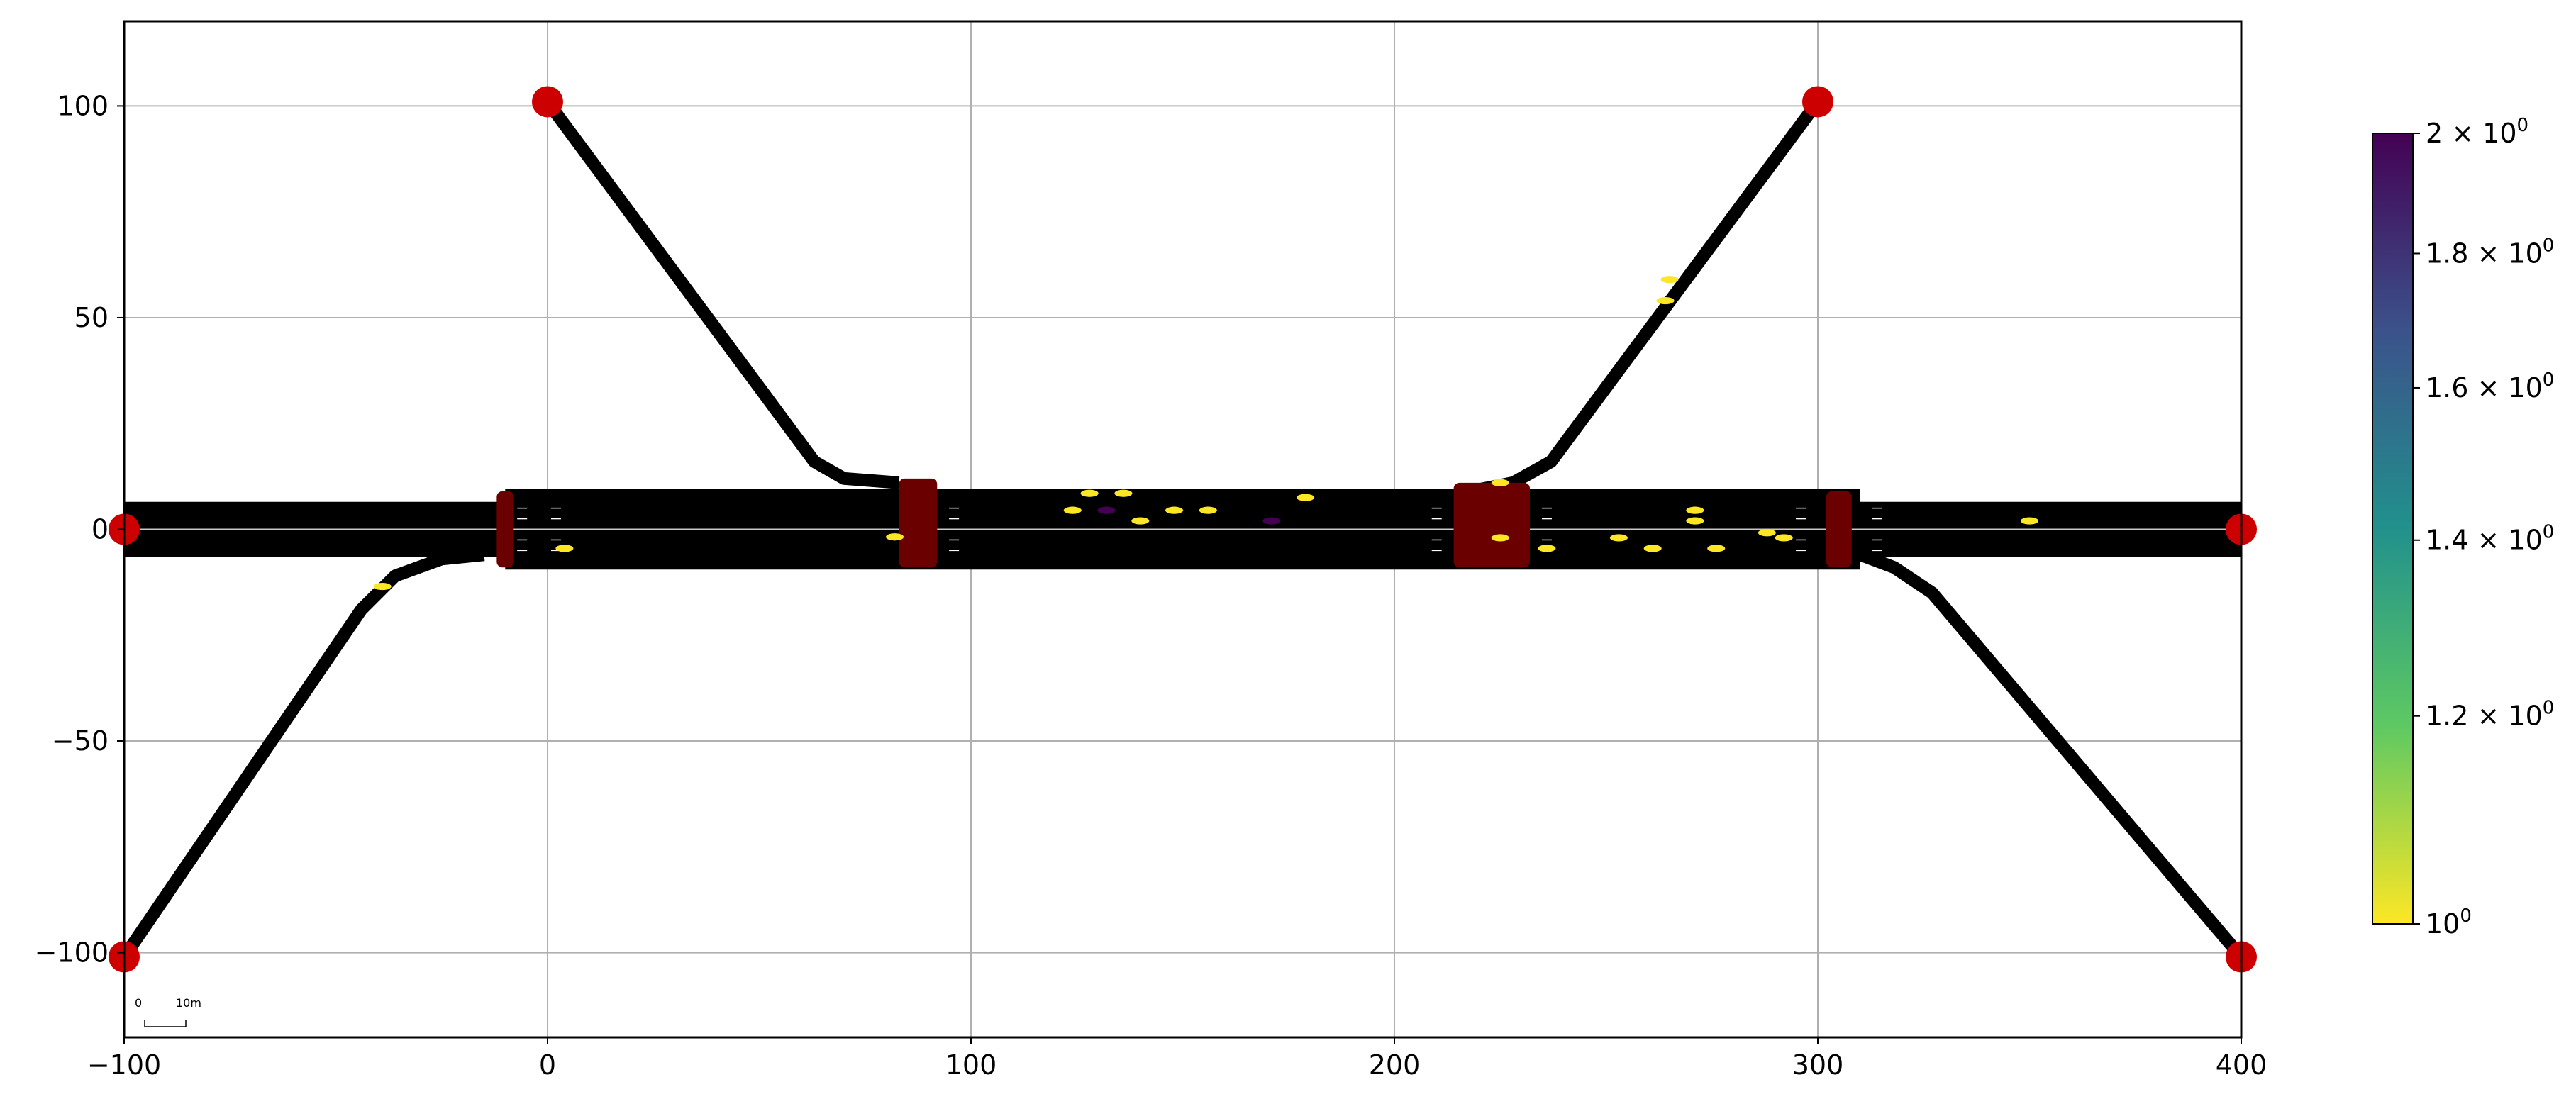 This screenshot has height=1104, width=2576. Describe the element at coordinates (138, 1003) in the screenshot. I see `scale-bar-zero: 0` at that location.